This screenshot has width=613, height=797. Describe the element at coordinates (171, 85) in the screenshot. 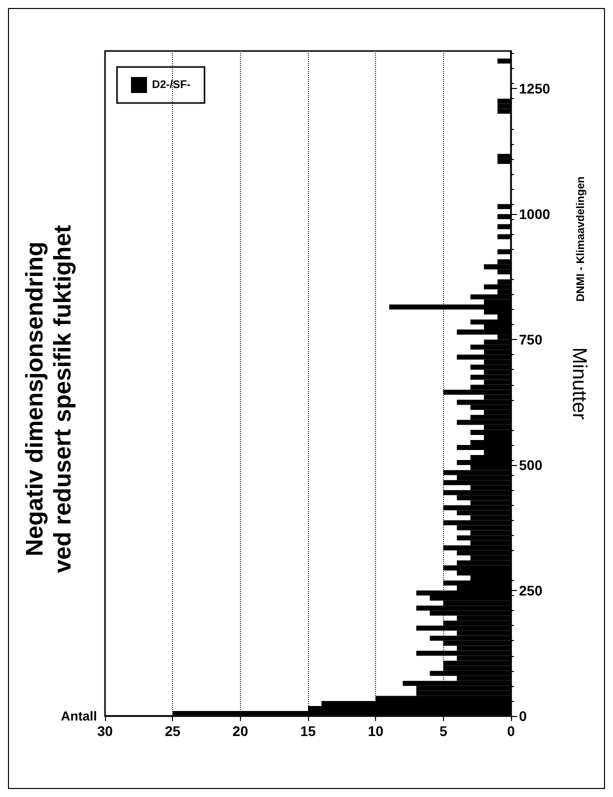

I see `legend-label: D2-/SF-` at that location.